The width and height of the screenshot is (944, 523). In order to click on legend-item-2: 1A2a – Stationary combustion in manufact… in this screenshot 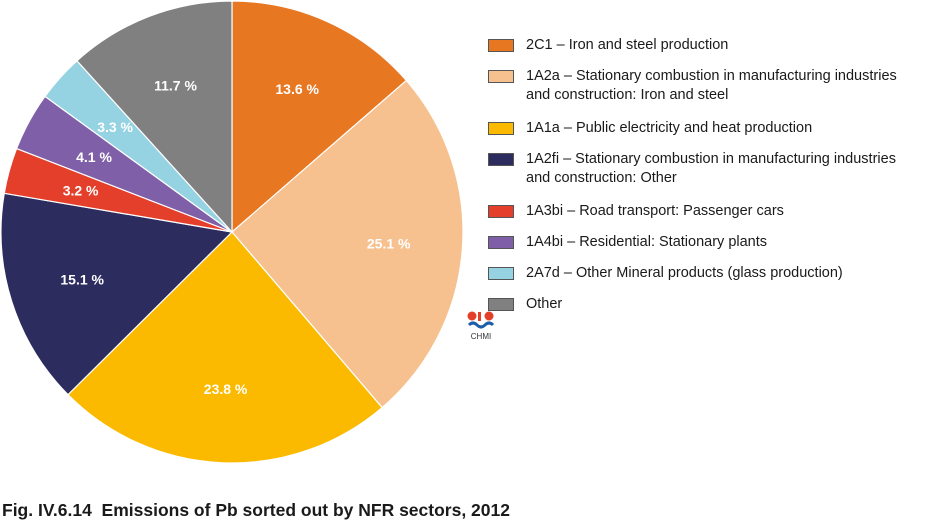, I will do `click(692, 86)`.